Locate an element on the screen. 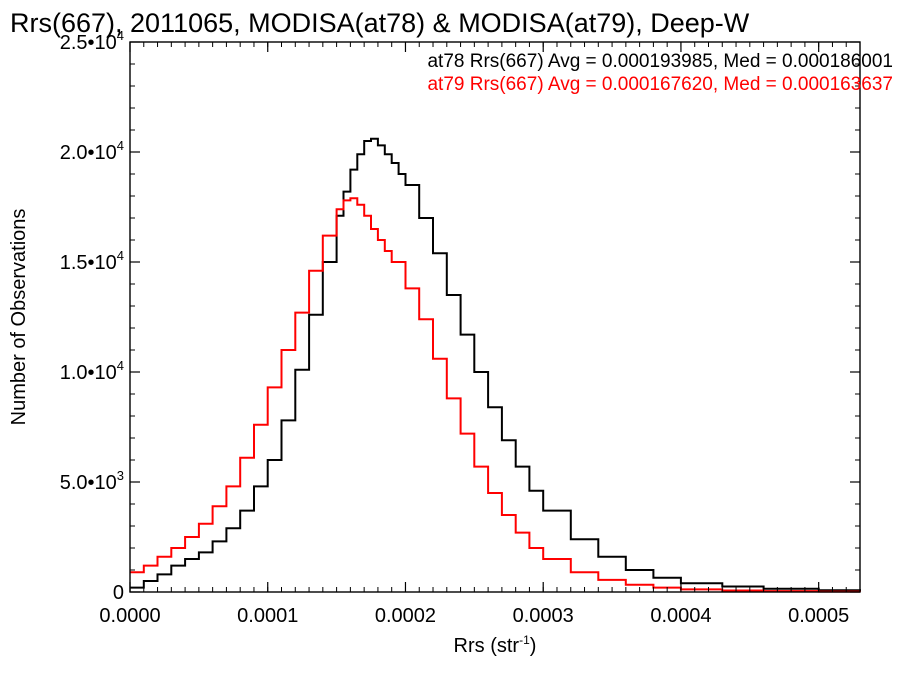  x-tick-label: 0.0003 is located at coordinates (543, 616).